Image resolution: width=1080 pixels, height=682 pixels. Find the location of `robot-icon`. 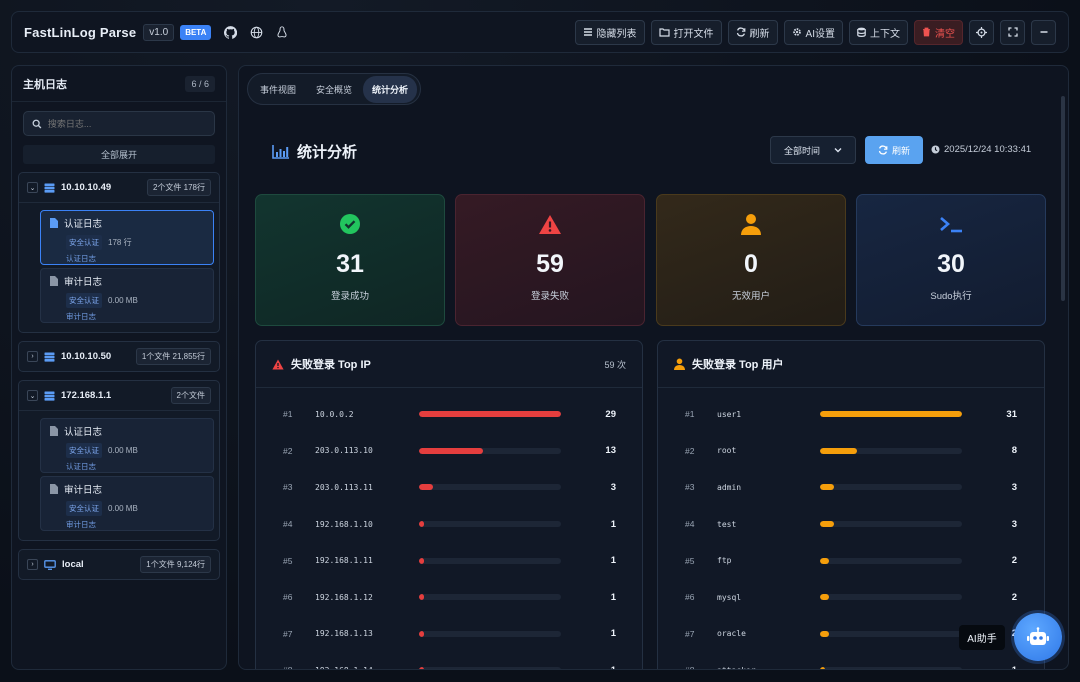

robot-icon is located at coordinates (1038, 636).